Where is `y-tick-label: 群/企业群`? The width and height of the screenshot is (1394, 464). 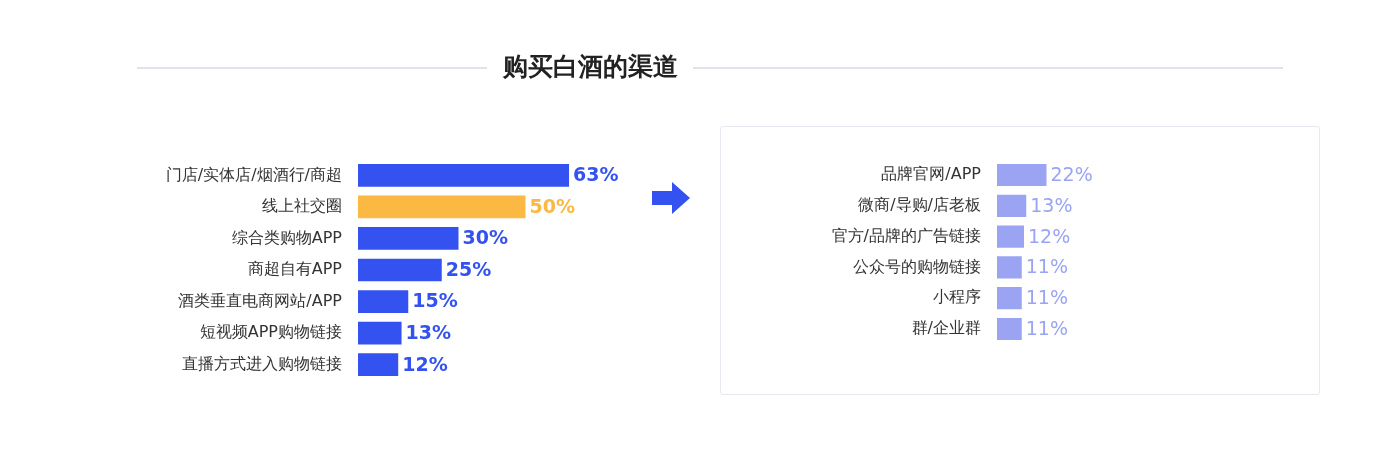 y-tick-label: 群/企业群 is located at coordinates (946, 328).